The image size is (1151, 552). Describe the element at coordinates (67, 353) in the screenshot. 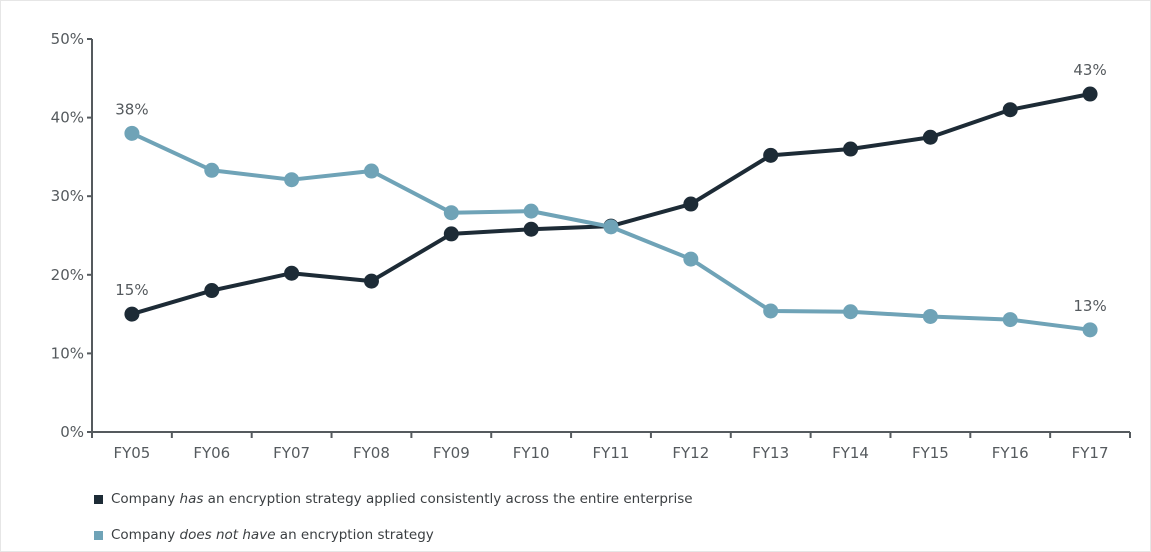

I see `y-tick-label: 10%` at that location.